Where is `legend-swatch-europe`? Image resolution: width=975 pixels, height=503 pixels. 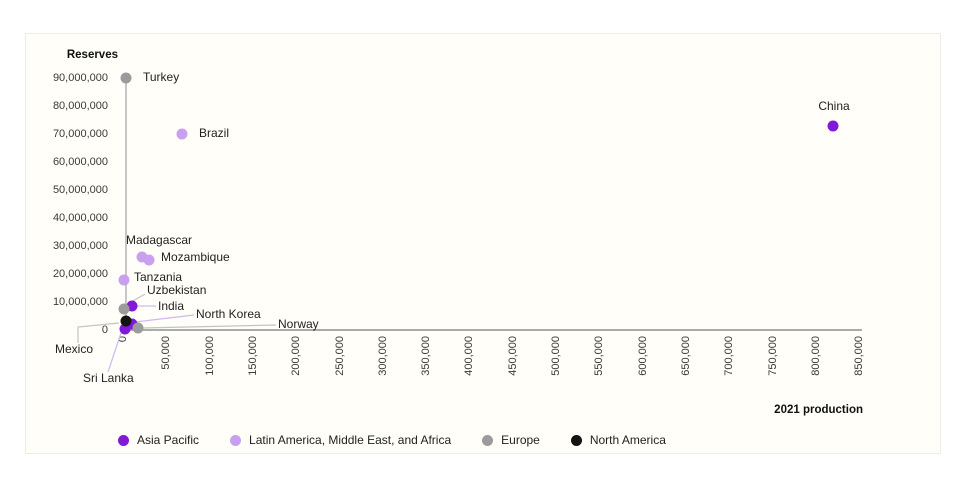
legend-swatch-europe is located at coordinates (488, 440).